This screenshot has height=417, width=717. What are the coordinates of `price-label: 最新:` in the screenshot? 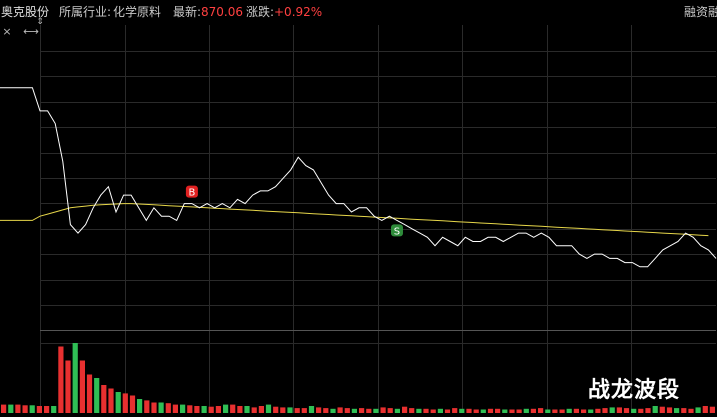 It's located at (187, 12).